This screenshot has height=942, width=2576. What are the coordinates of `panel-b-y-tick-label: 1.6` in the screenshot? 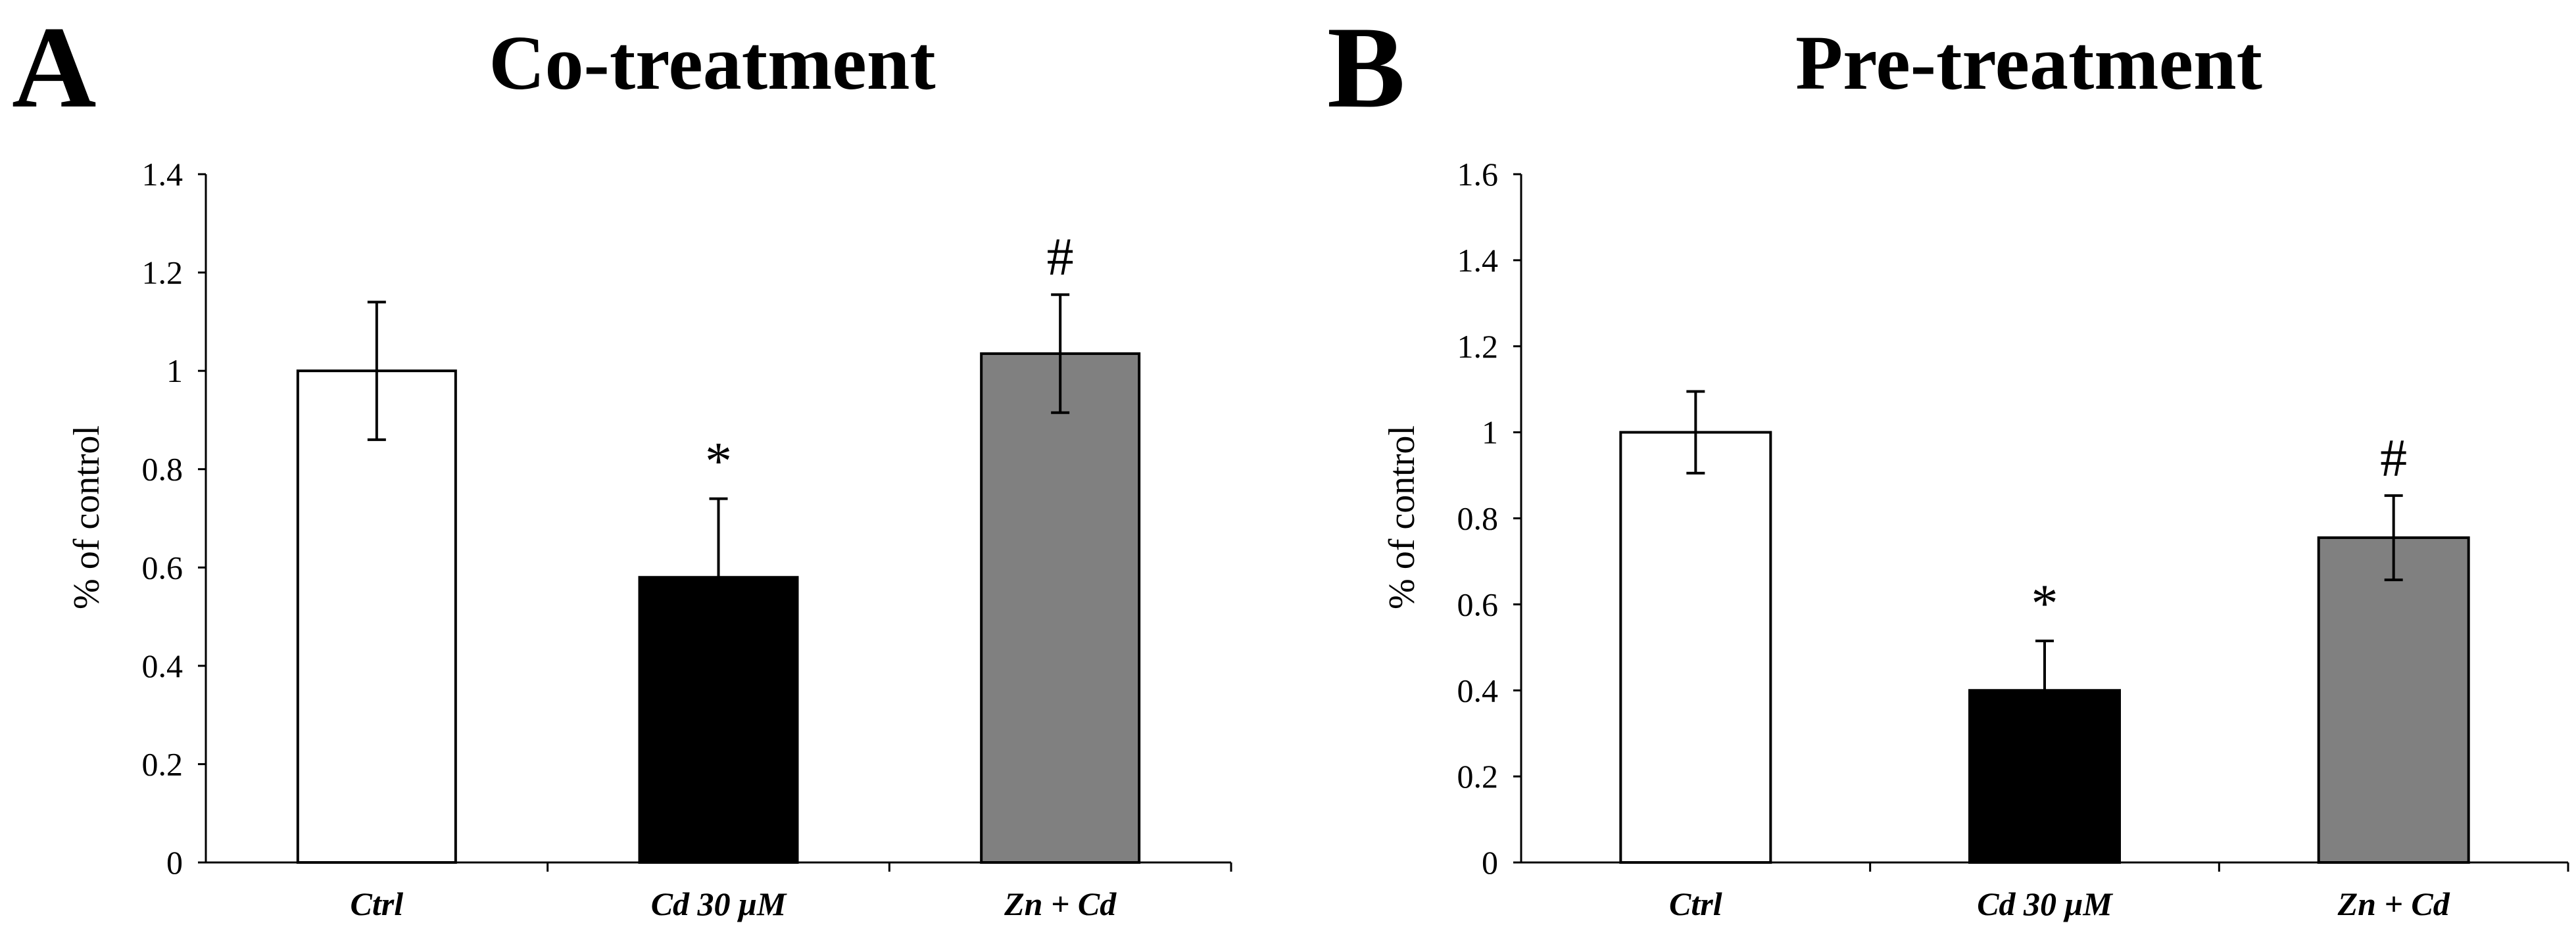 It's located at (1478, 174).